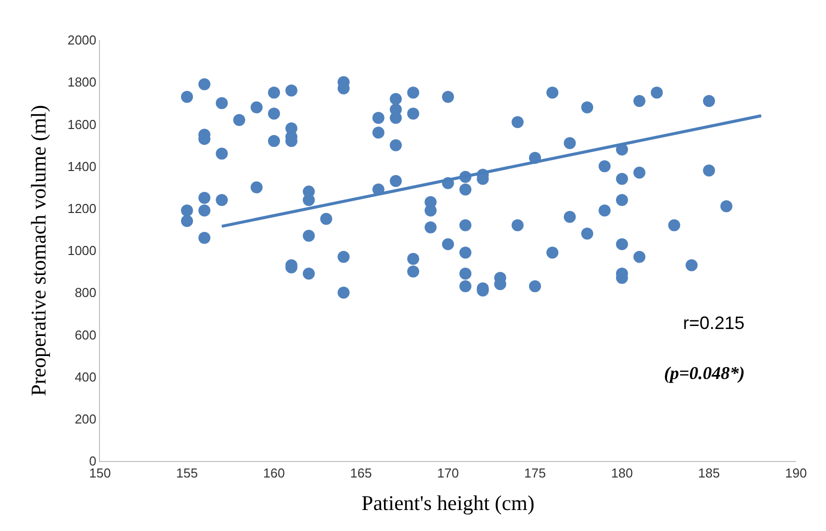  What do you see at coordinates (704, 373) in the screenshot?
I see `annotation: (p=0.048*)` at bounding box center [704, 373].